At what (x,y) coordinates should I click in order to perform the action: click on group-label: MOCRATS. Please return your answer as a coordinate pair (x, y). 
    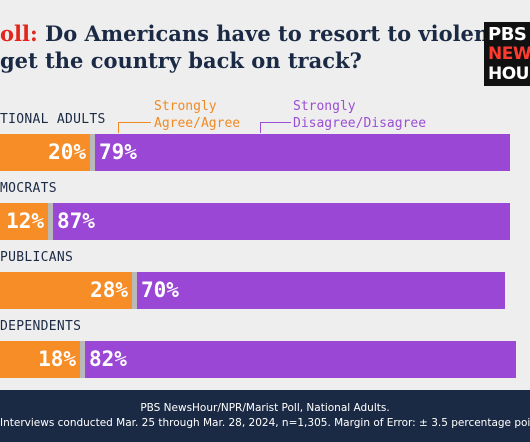
    Looking at the image, I should click on (28, 188).